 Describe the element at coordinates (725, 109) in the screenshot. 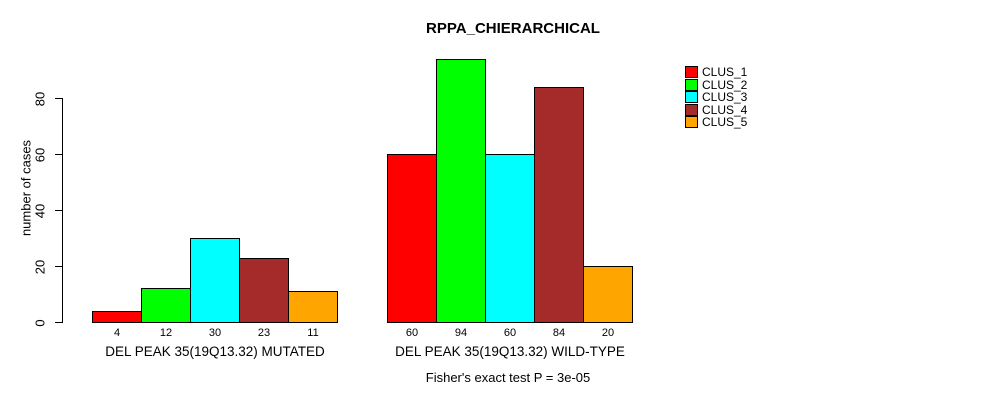

I see `legend-label: CLUS_4` at that location.